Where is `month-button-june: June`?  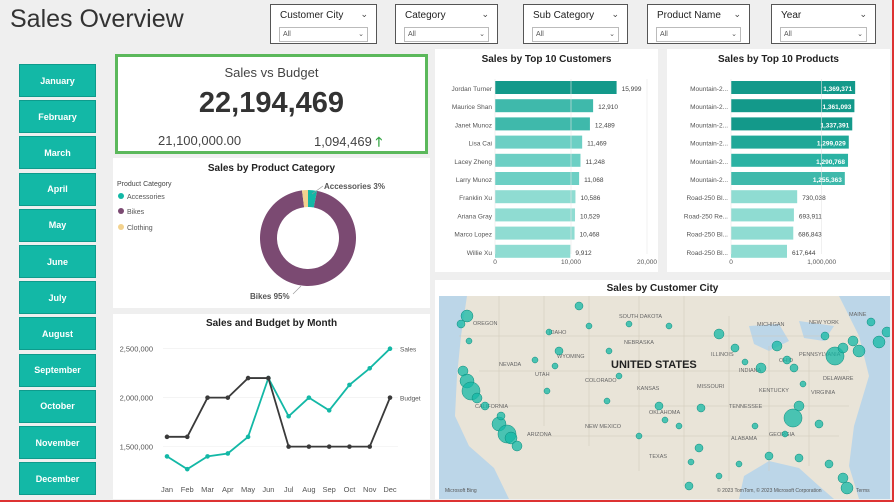 month-button-june: June is located at coordinates (57, 261).